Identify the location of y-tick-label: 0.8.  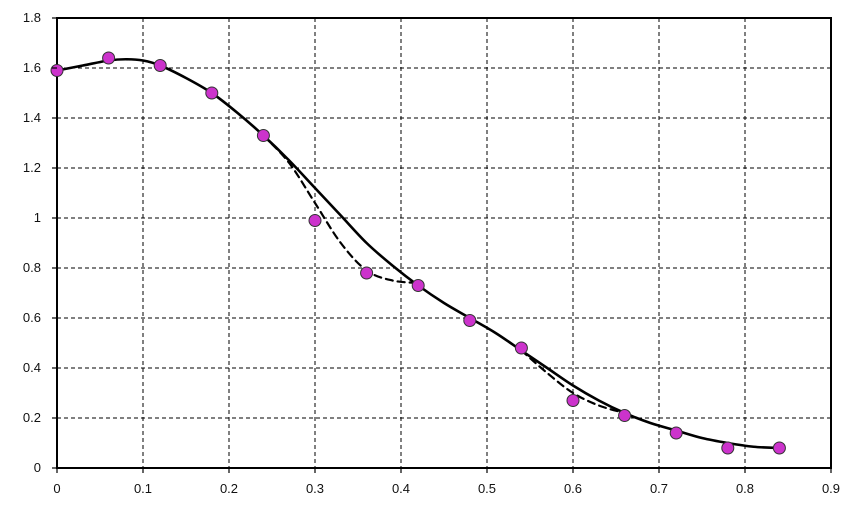
(32, 267).